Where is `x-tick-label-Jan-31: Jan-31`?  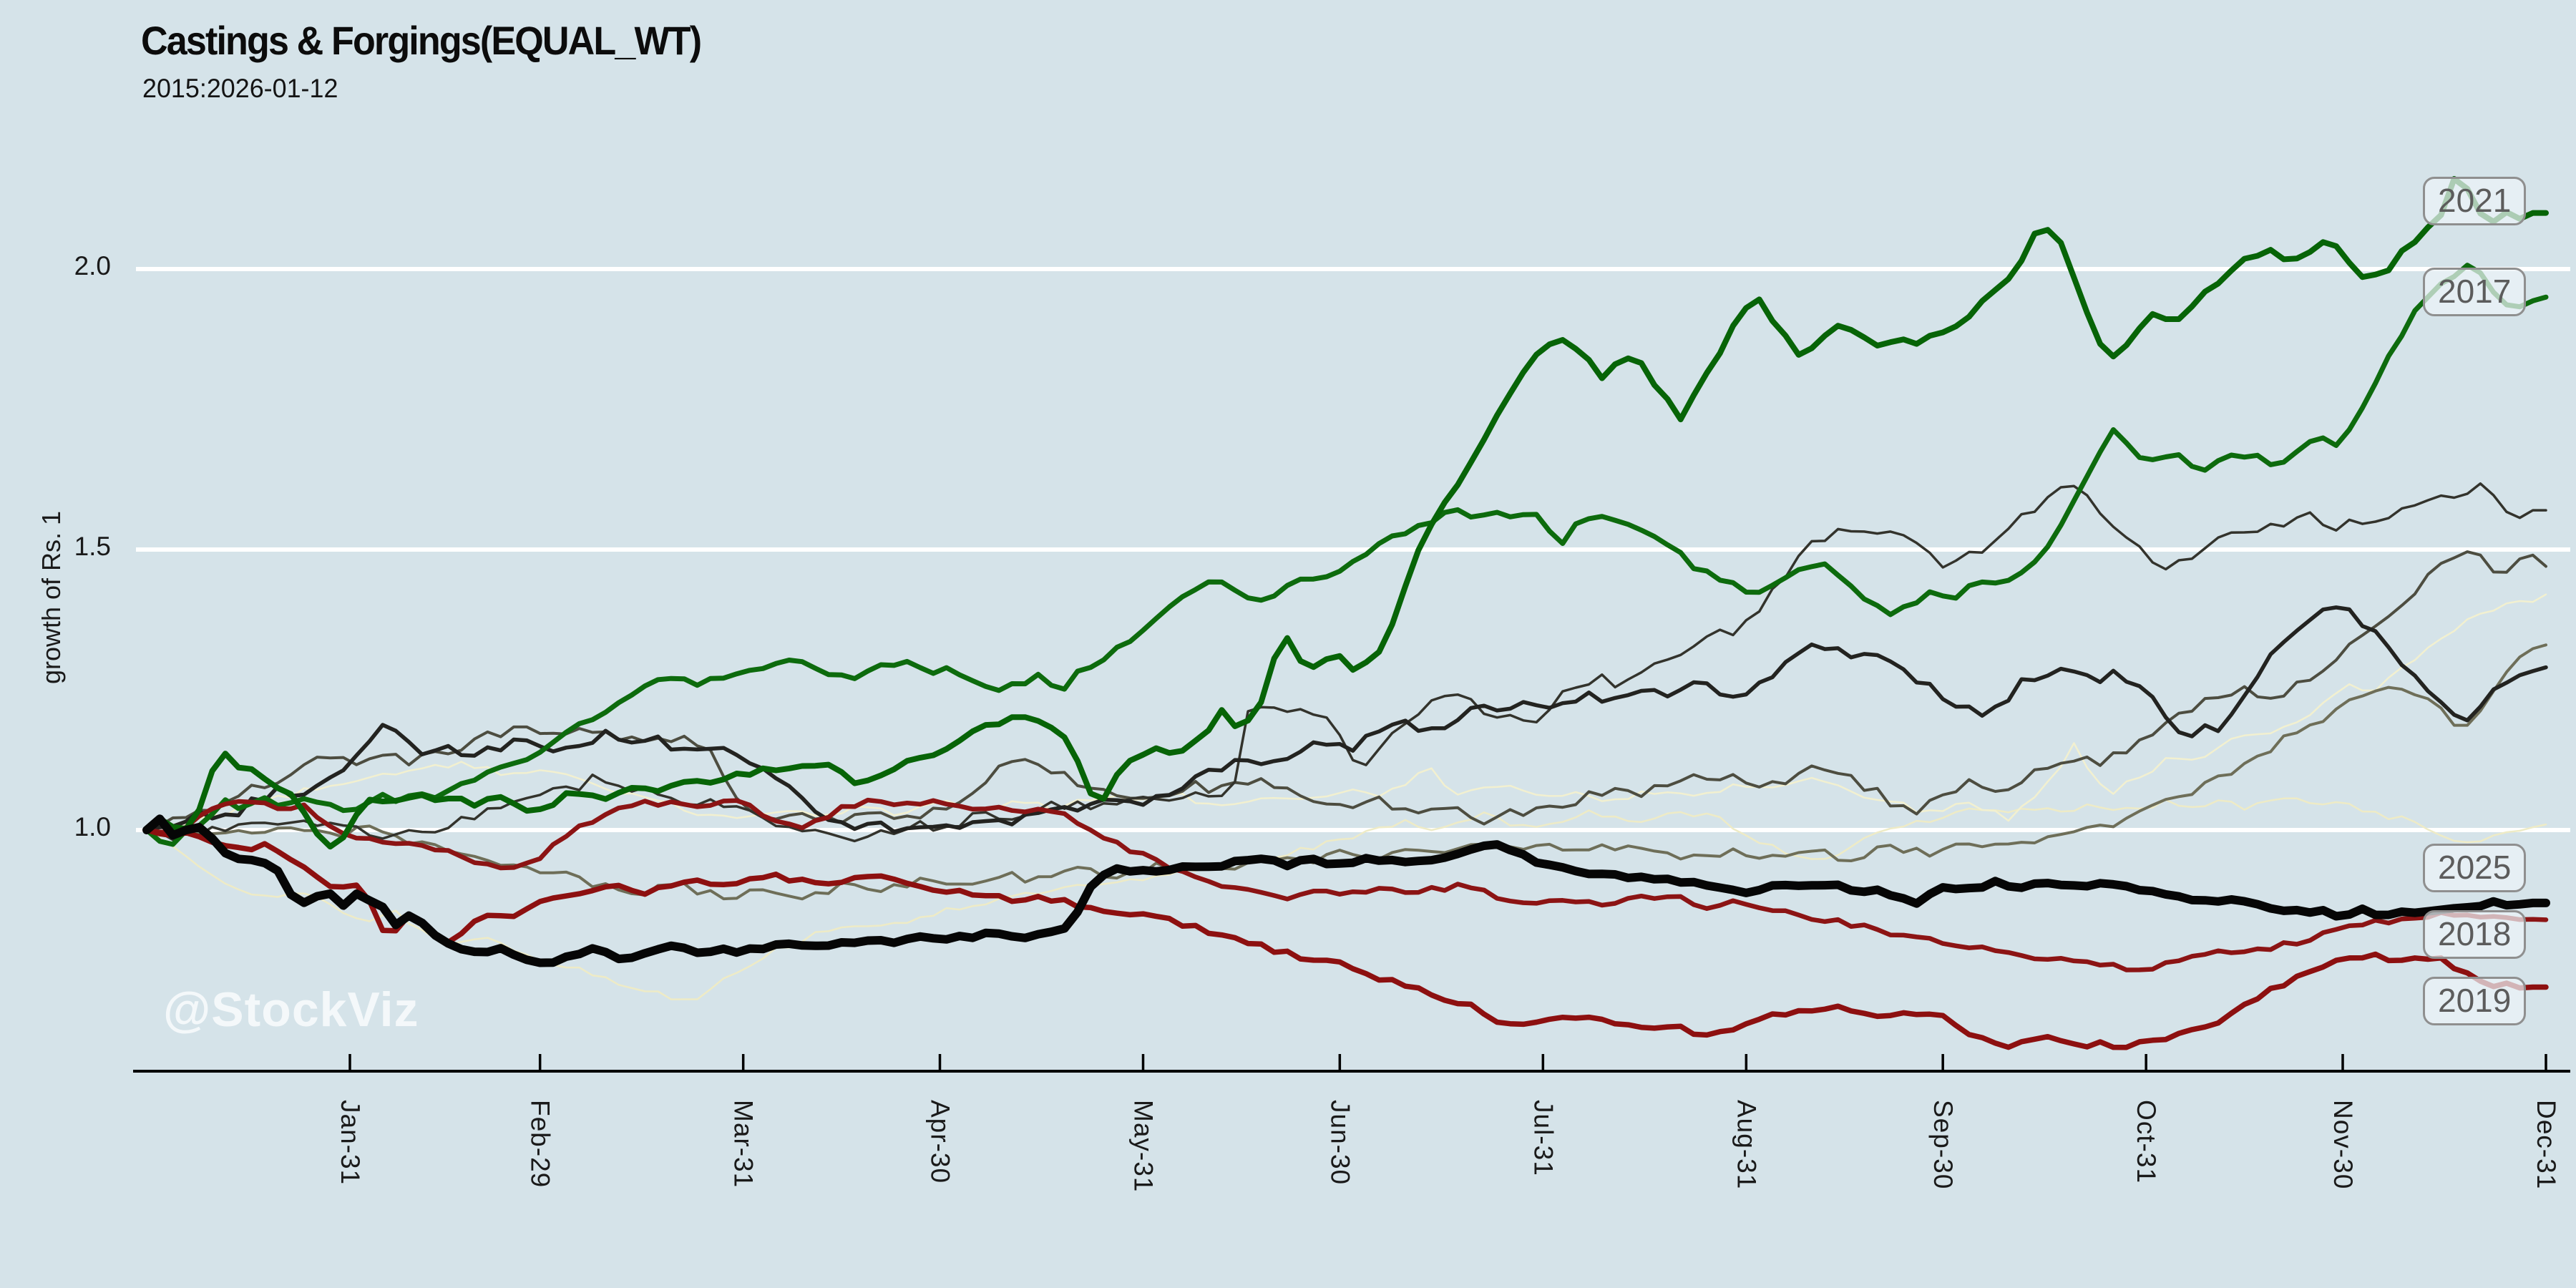
x-tick-label-Jan-31: Jan-31 is located at coordinates (350, 1143).